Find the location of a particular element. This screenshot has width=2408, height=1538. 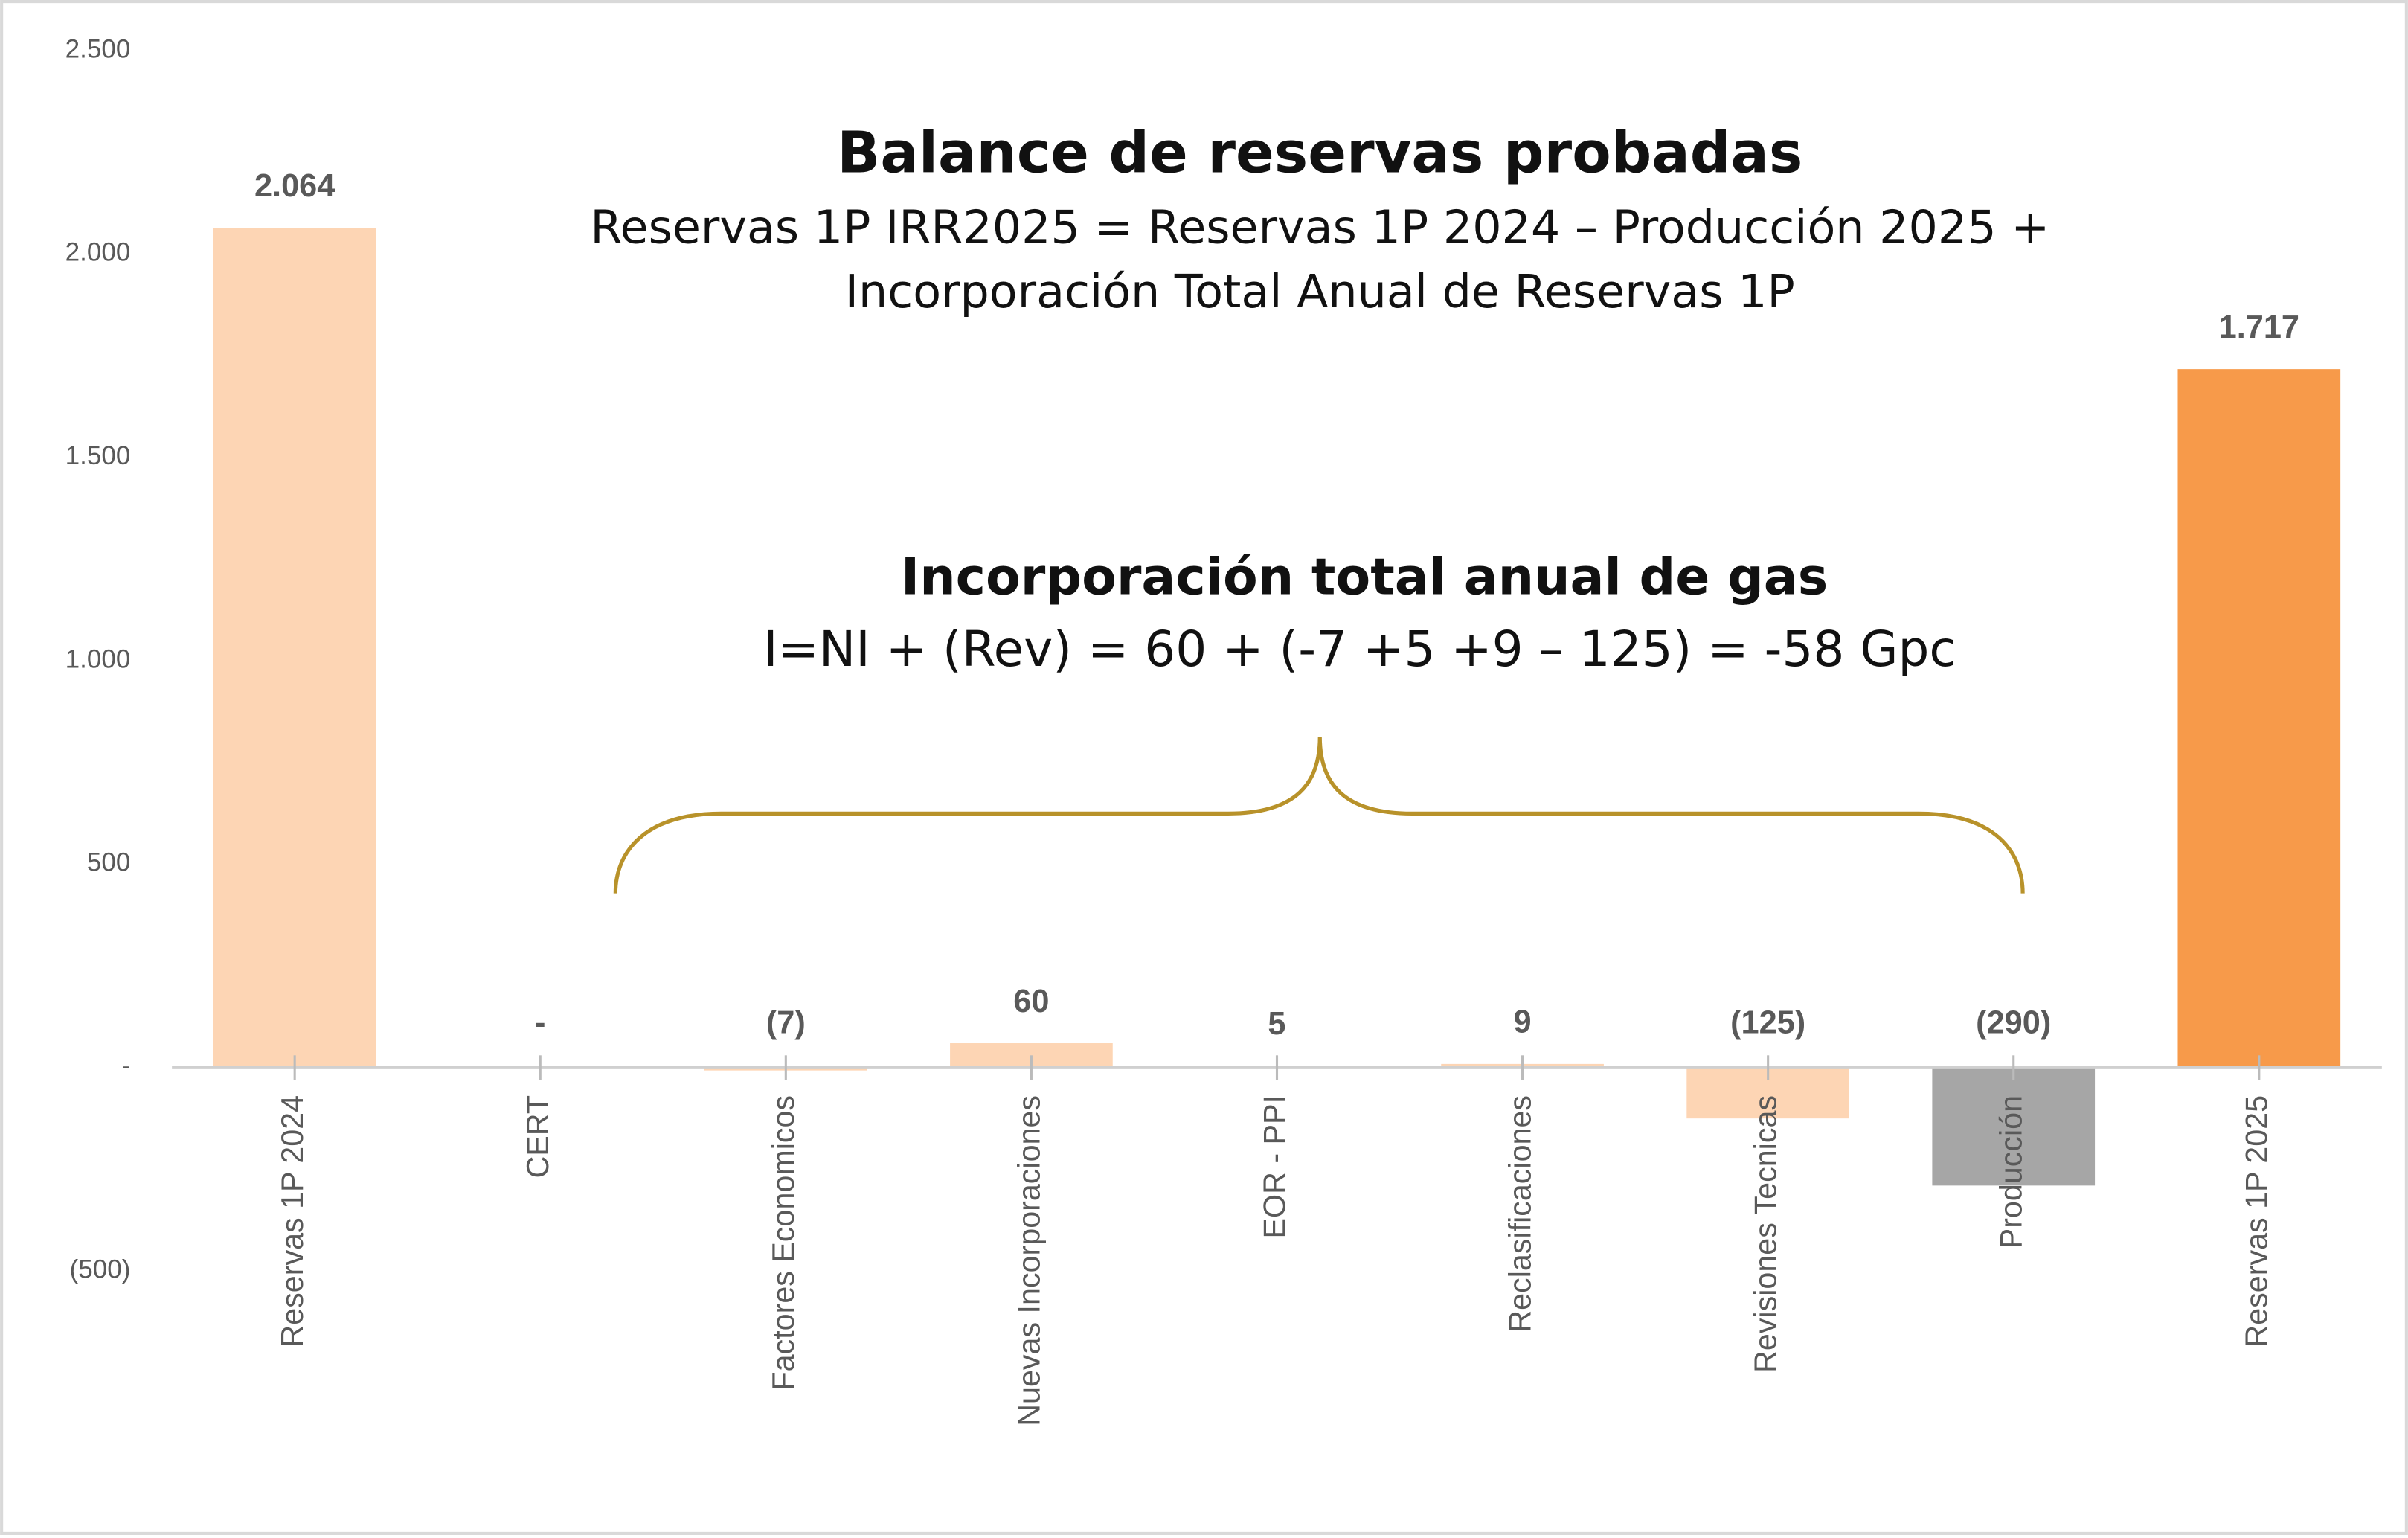

data-label: 2.064 is located at coordinates (294, 186).